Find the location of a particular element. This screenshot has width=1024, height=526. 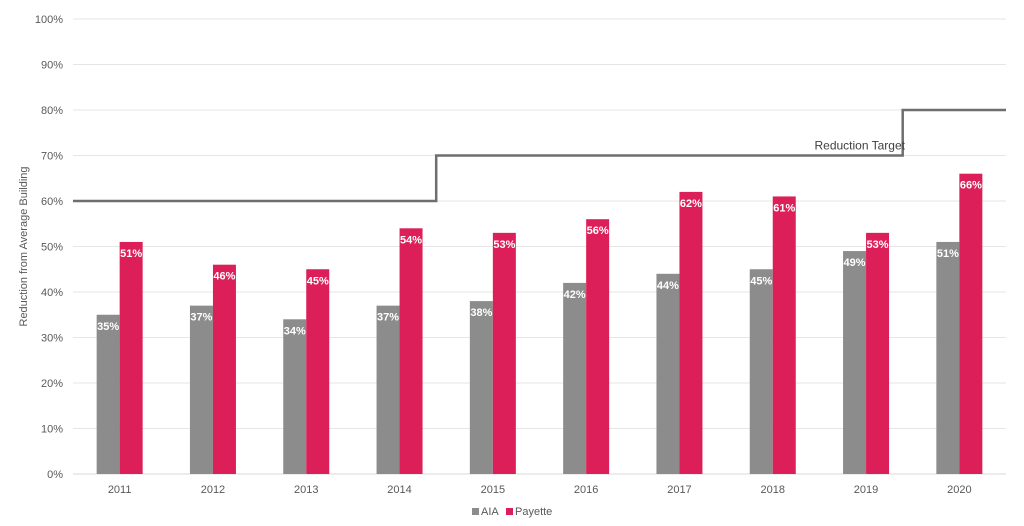

bar-aia-2015 is located at coordinates (481, 387).